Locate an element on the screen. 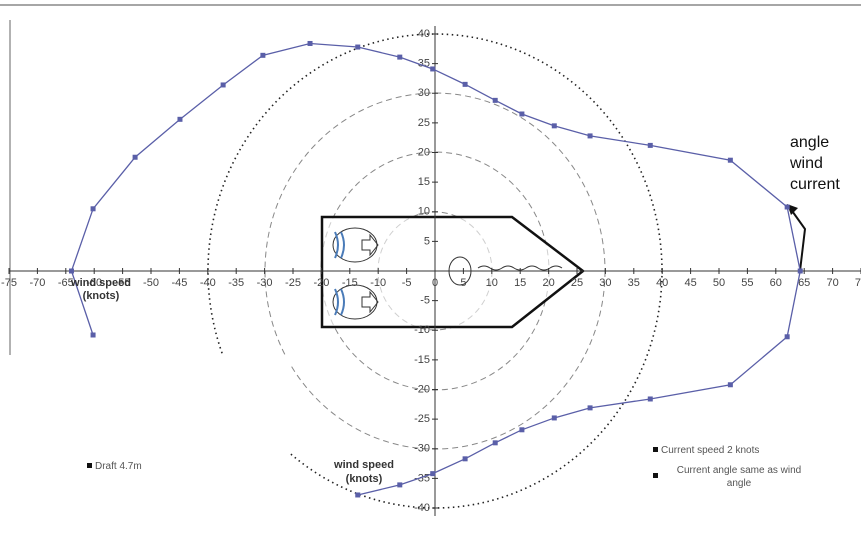 The width and height of the screenshot is (861, 535). x-tick-label: -40 is located at coordinates (208, 283).